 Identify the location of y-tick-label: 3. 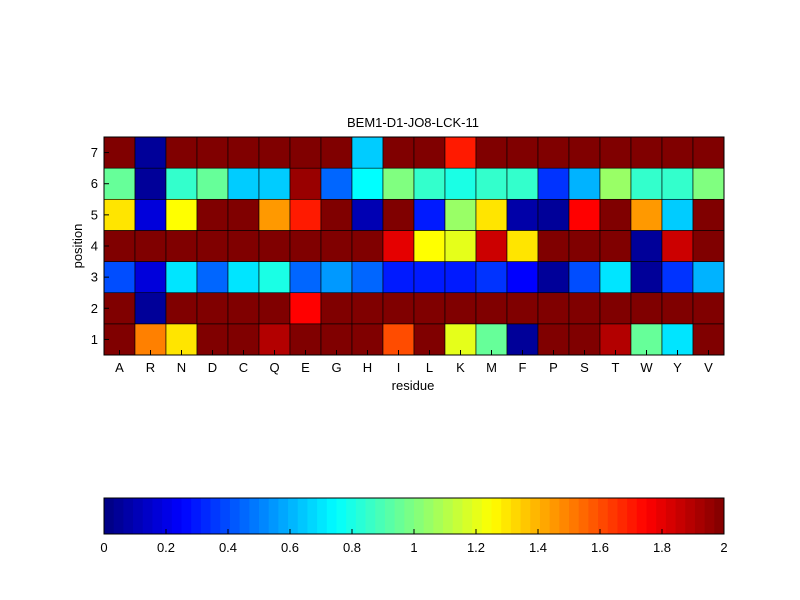
(94, 277).